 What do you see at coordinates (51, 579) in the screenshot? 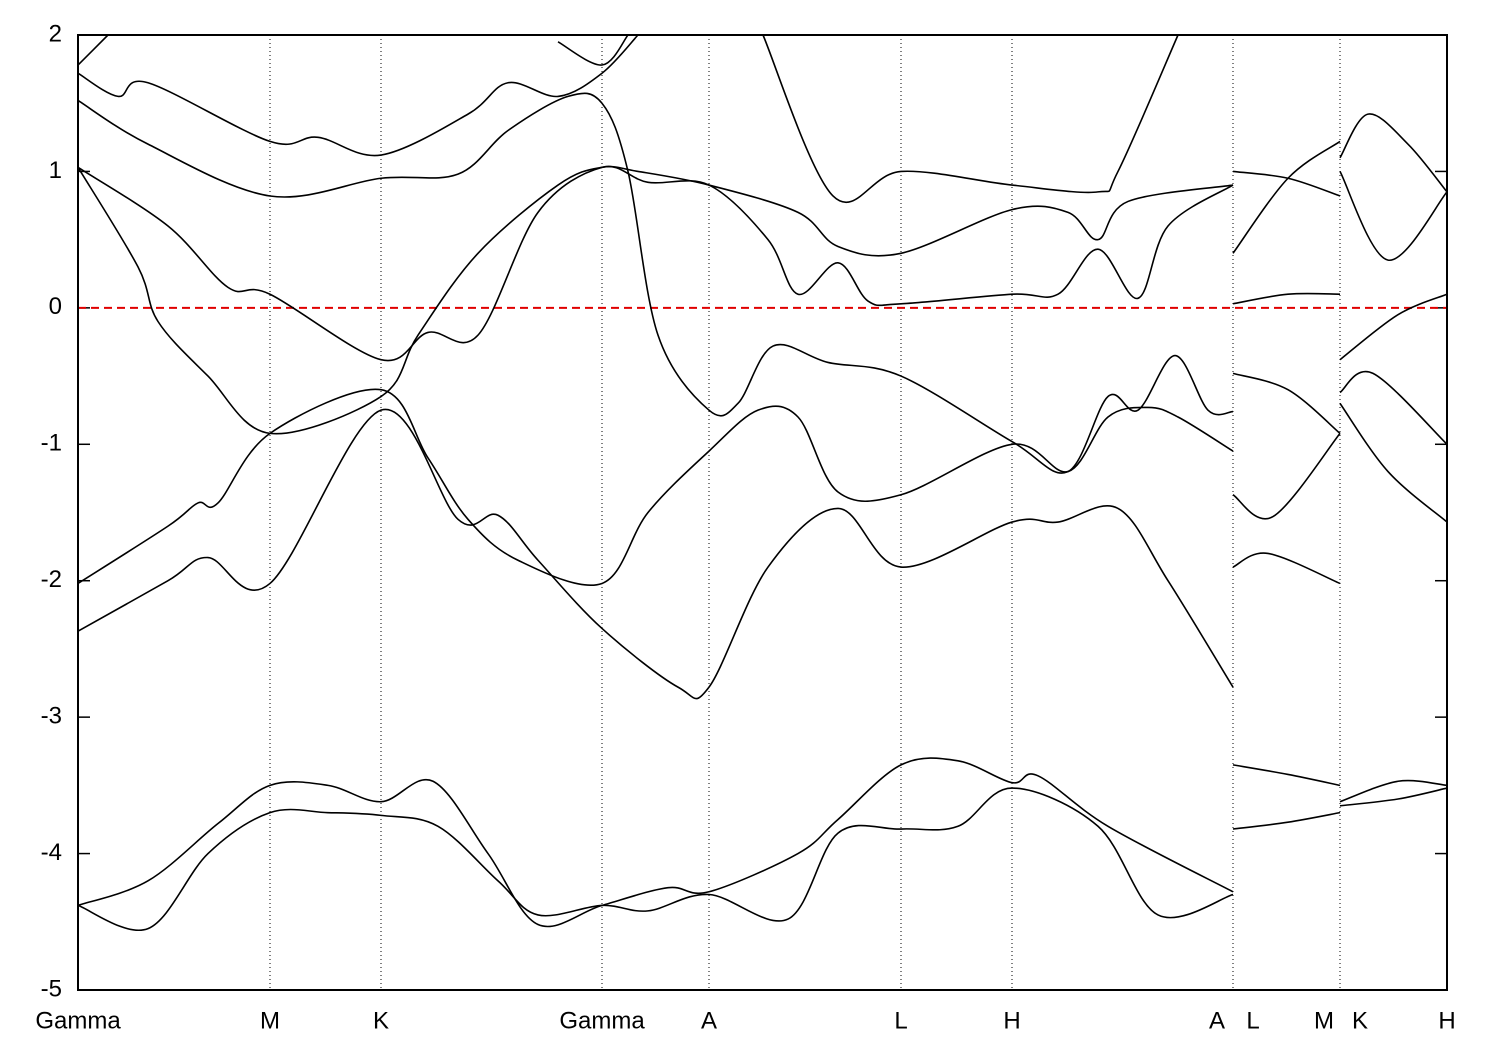
I see `y-tick-label: -2` at bounding box center [51, 579].